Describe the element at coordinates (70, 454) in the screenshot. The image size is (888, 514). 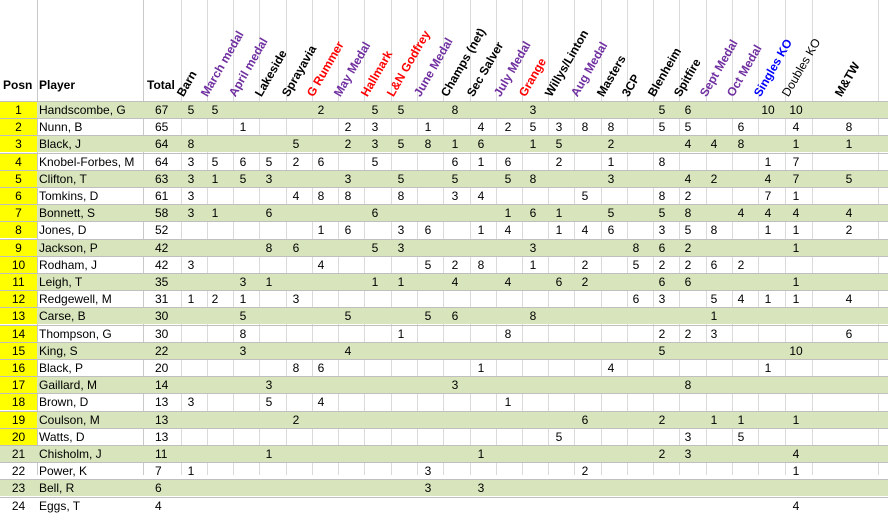
I see `player-cell: Chisholm, J` at that location.